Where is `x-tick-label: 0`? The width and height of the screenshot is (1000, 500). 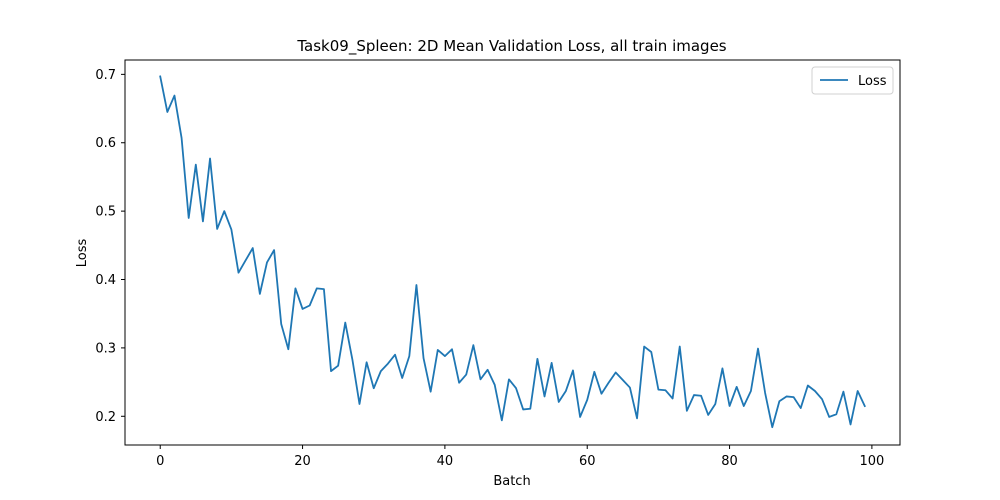 x-tick-label: 0 is located at coordinates (160, 461).